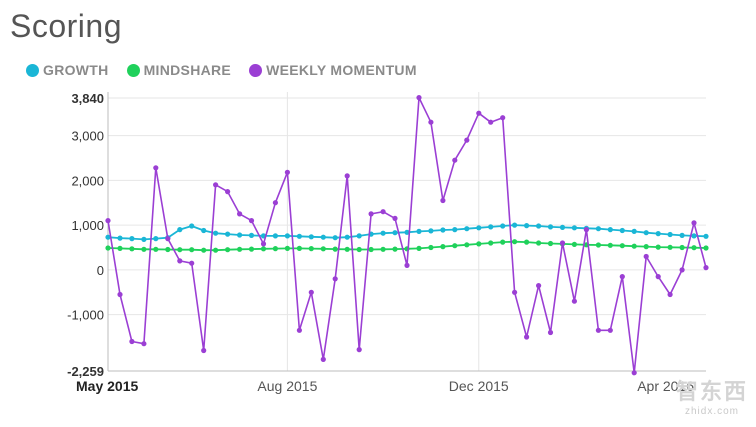 The width and height of the screenshot is (756, 427). Describe the element at coordinates (341, 70) in the screenshot. I see `legend-label-weekly-momentum: WEEKLY MOMENTUM` at that location.